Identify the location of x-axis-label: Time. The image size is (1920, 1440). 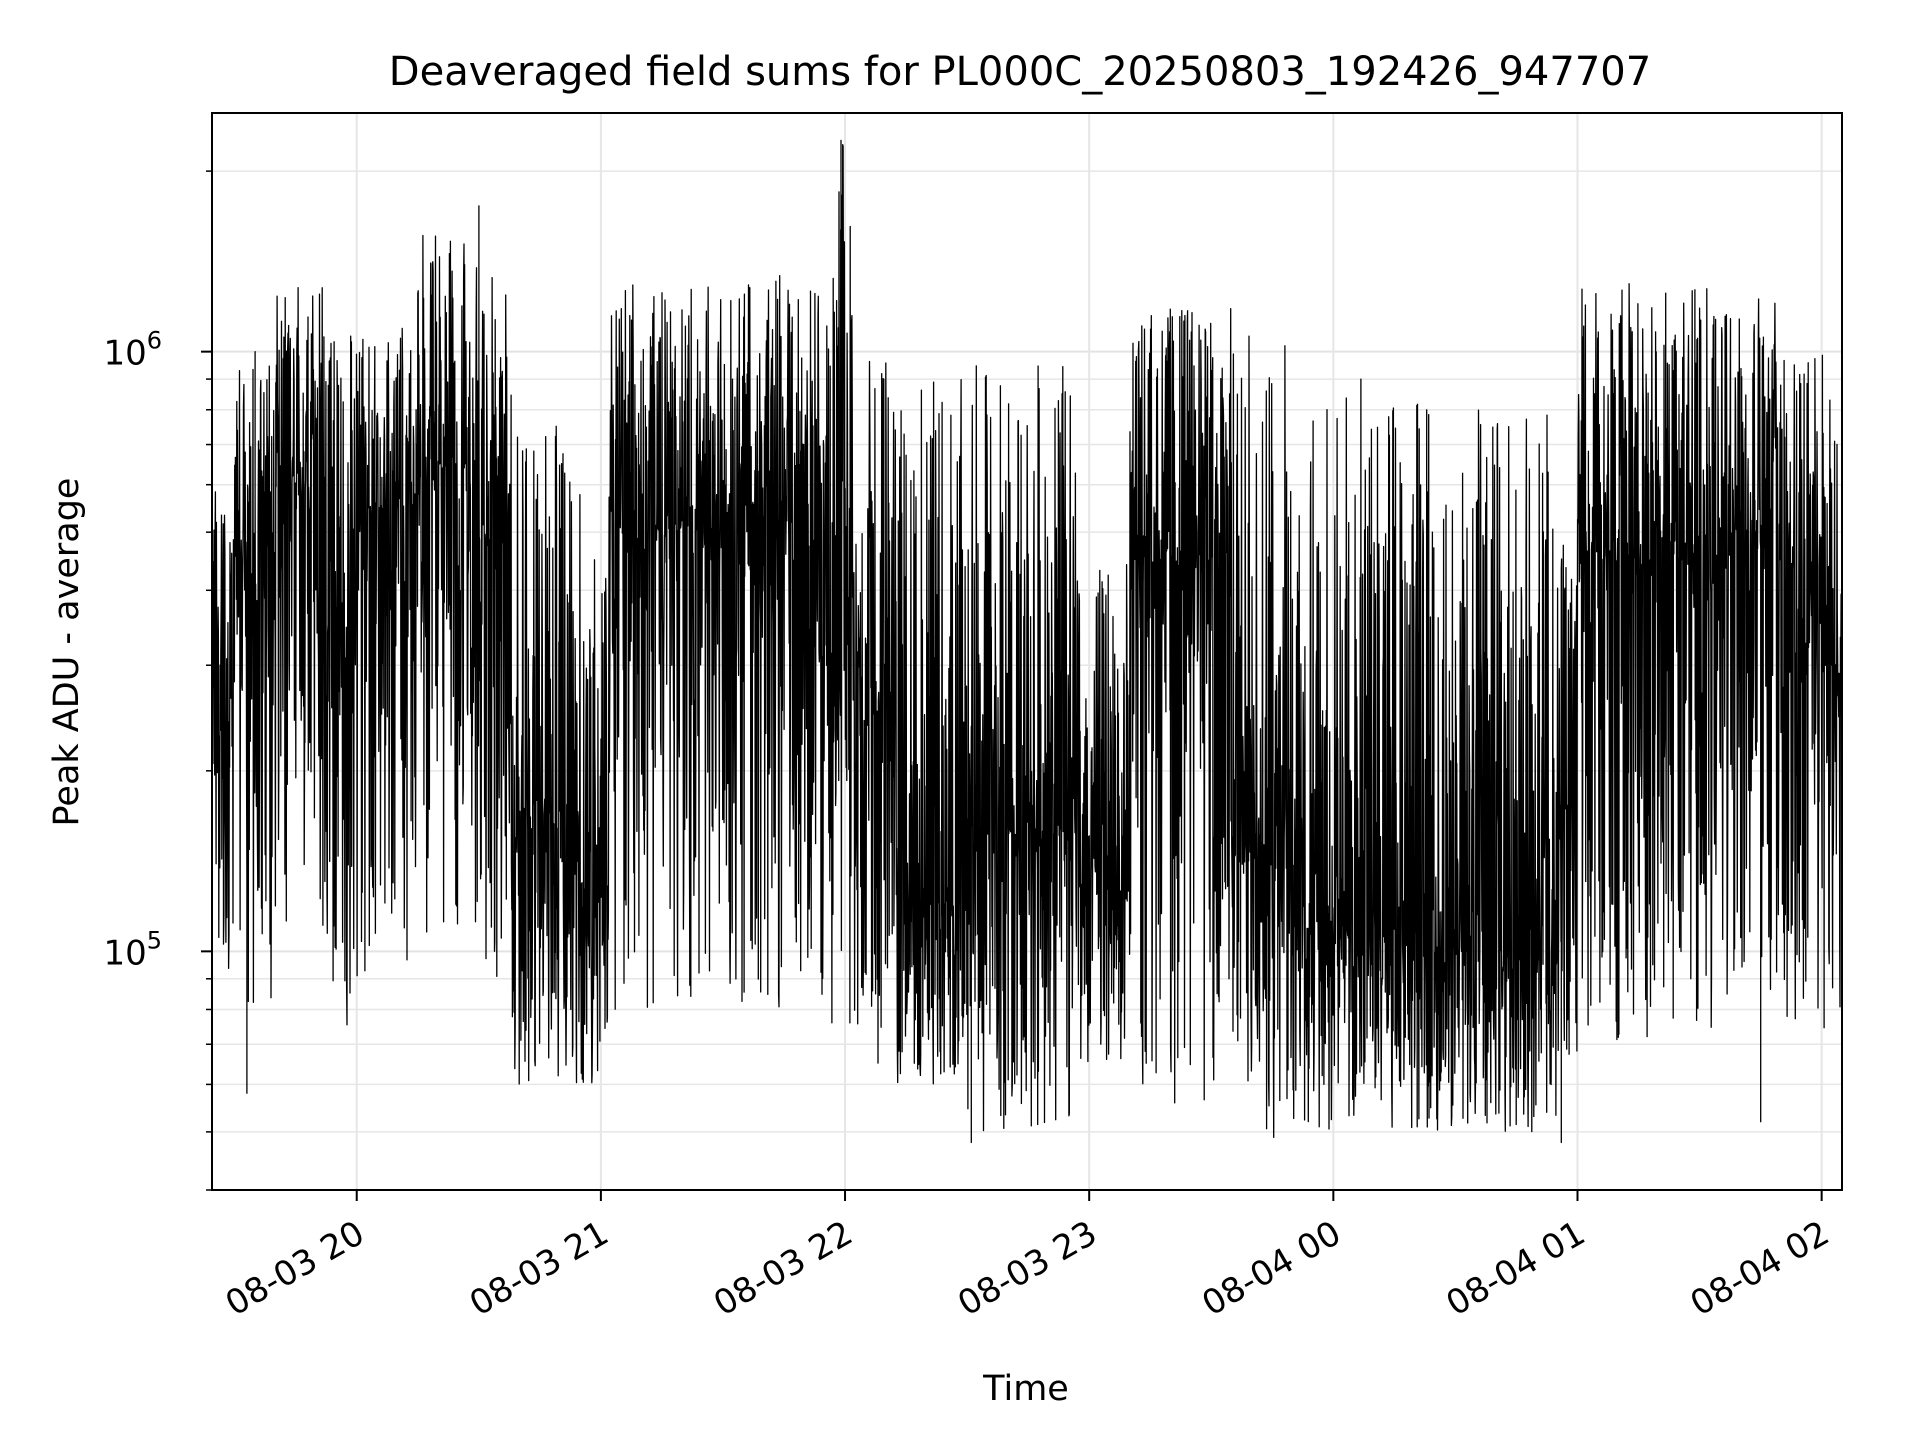
(1025, 1389).